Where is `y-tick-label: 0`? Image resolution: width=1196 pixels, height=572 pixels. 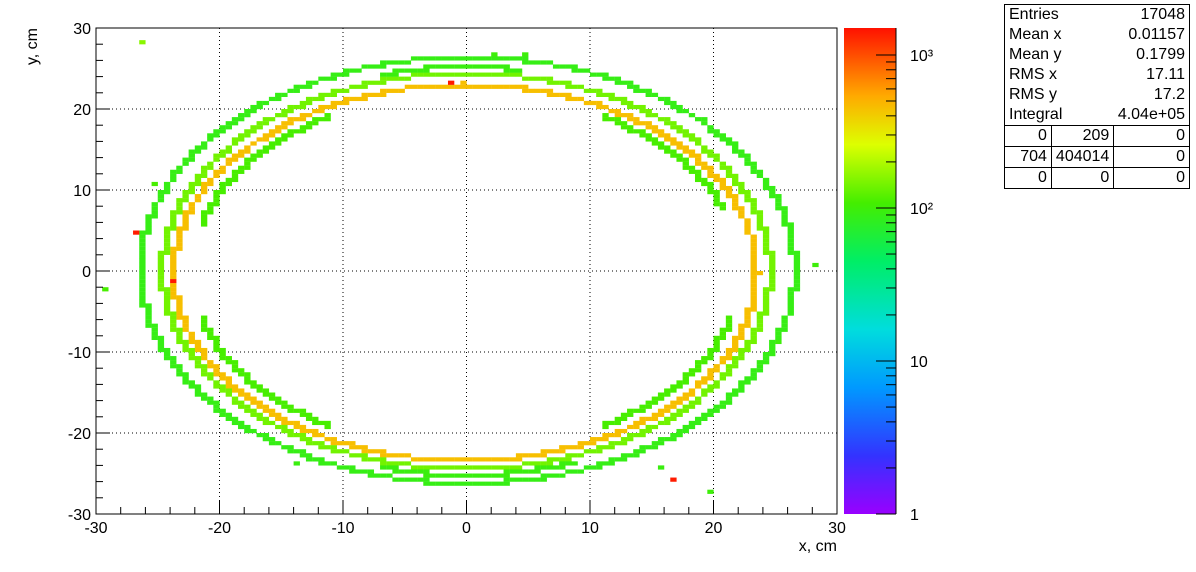
y-tick-label: 0 is located at coordinates (86, 272).